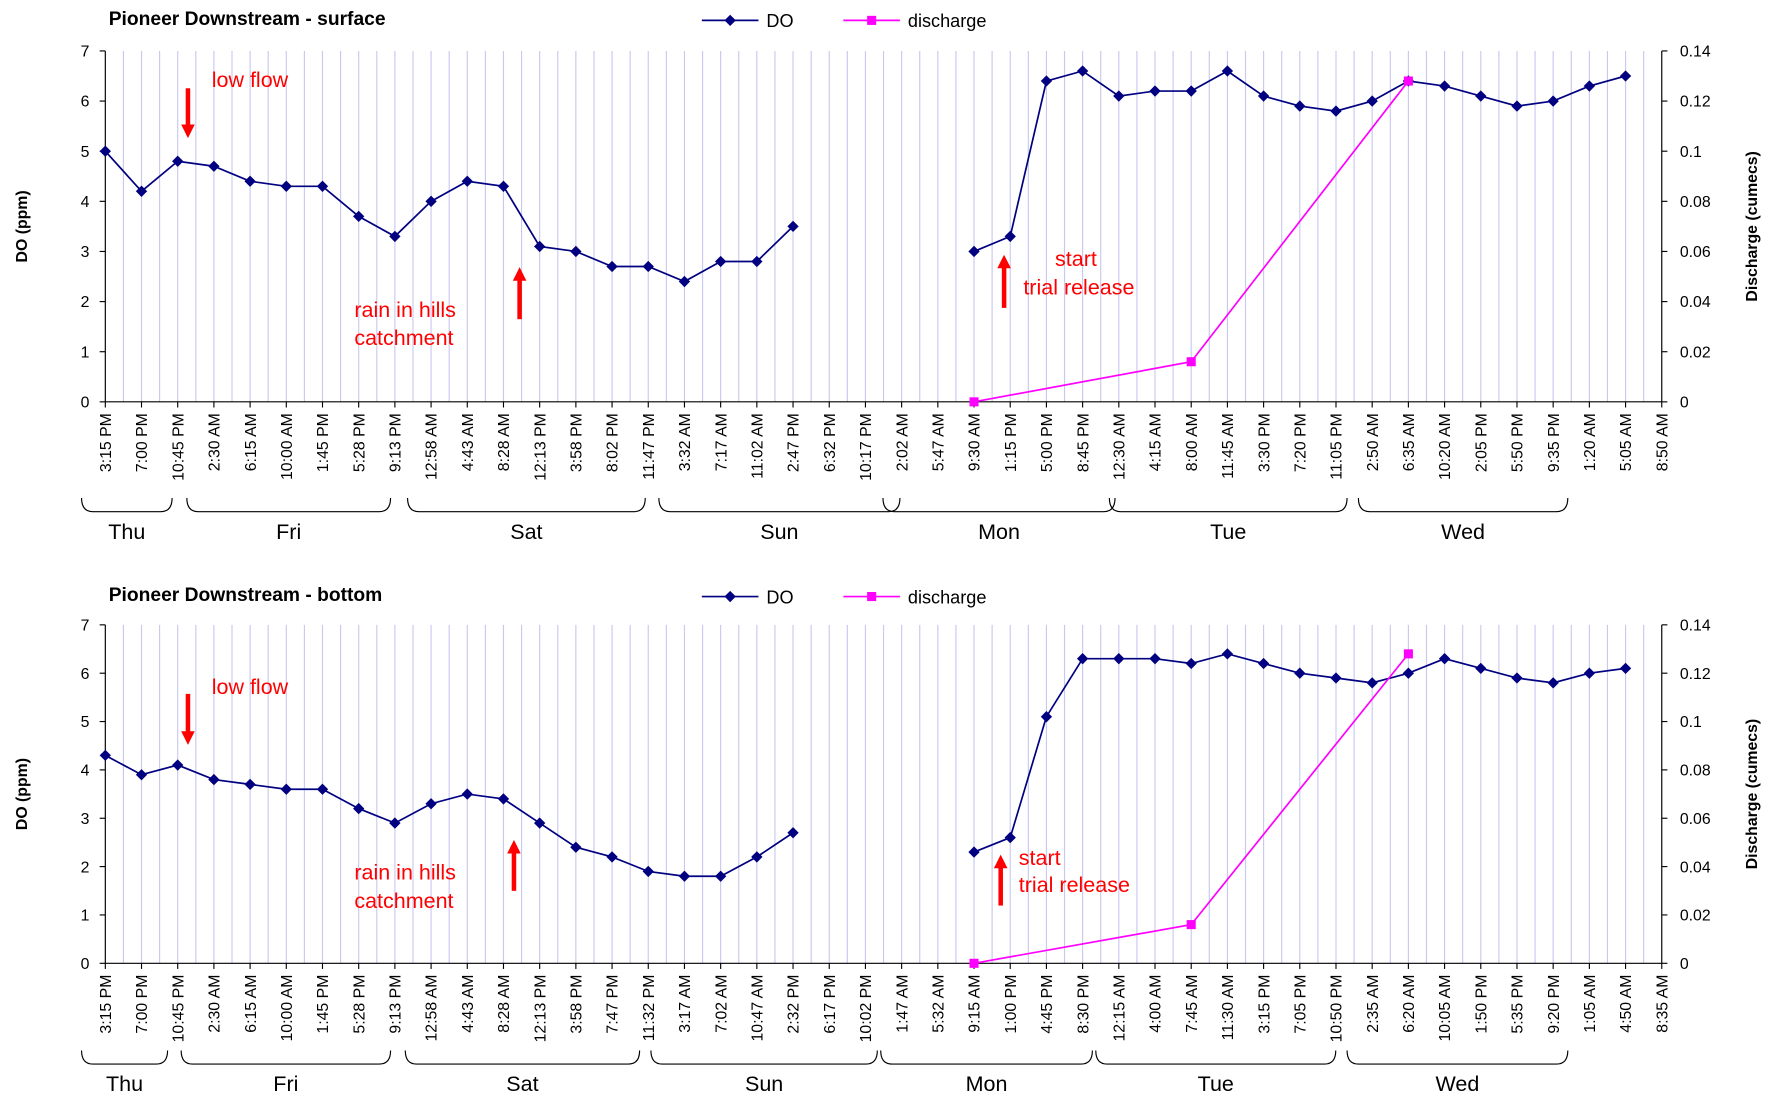 Image resolution: width=1775 pixels, height=1098 pixels. I want to click on x-tick-label: 1:45 PM, so click(323, 1004).